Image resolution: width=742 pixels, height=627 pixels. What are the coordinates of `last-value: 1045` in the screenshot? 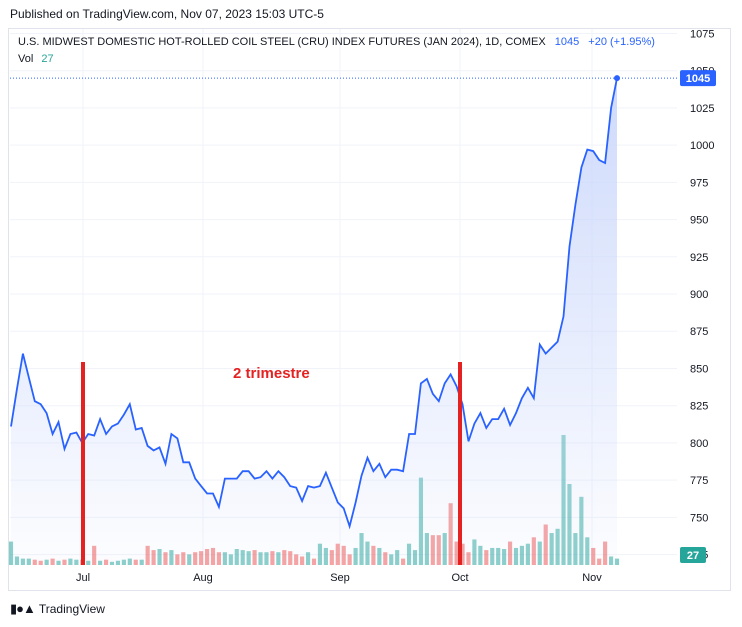 It's located at (567, 42).